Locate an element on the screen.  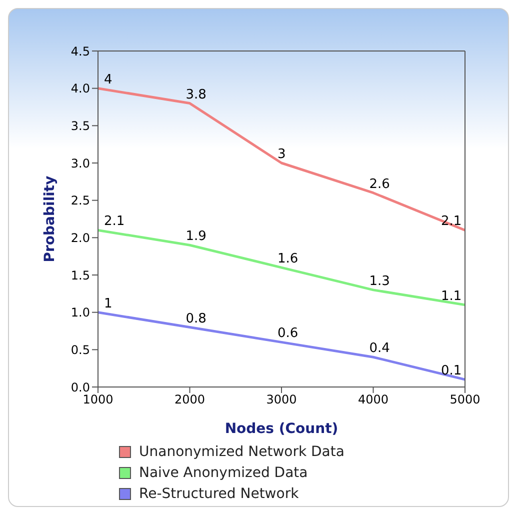
data-label: 3 is located at coordinates (282, 154).